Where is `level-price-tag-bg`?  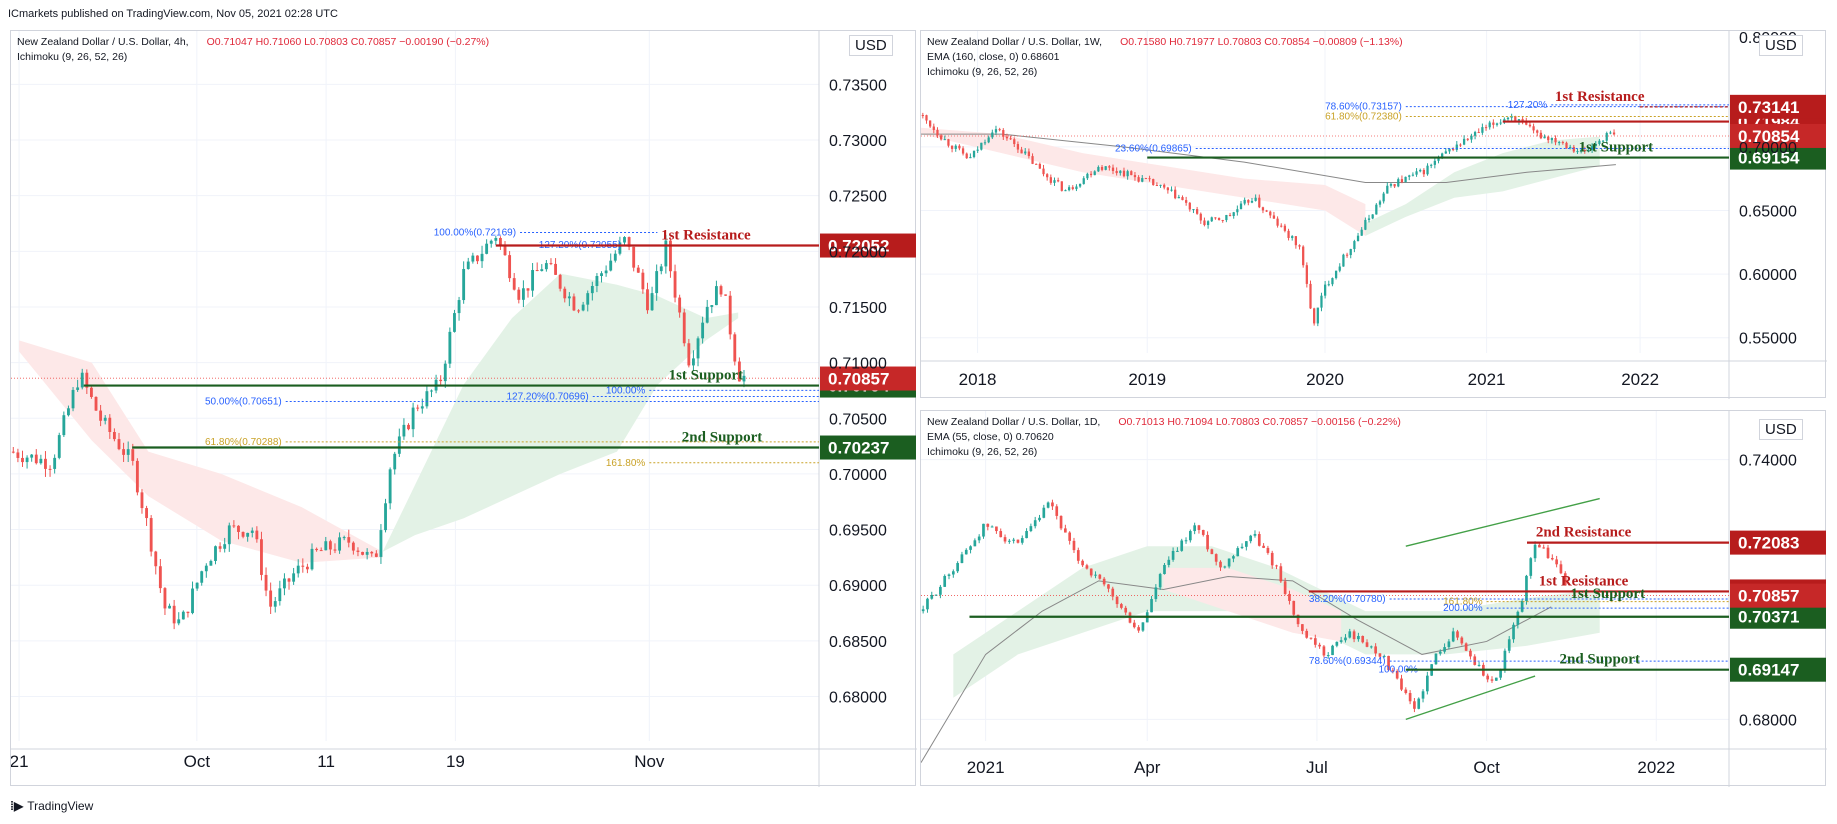 level-price-tag-bg is located at coordinates (868, 447).